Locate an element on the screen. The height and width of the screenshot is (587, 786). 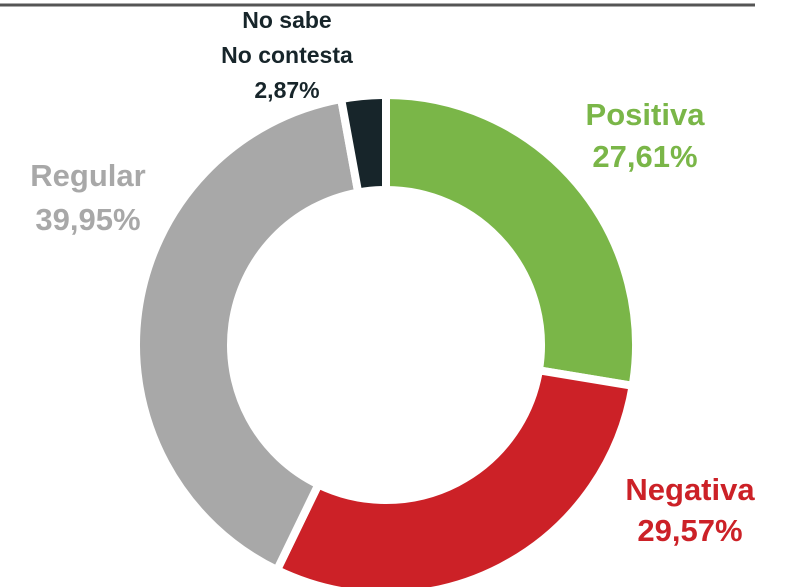
value-label: 29,57% is located at coordinates (689, 530).